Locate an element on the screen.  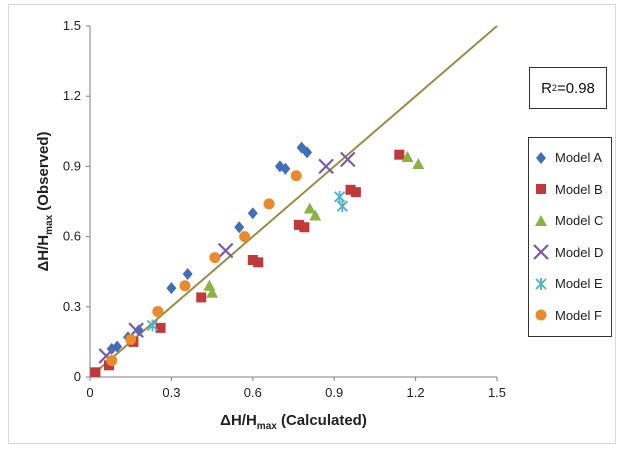
x-tick-label: 0.3 is located at coordinates (171, 392).